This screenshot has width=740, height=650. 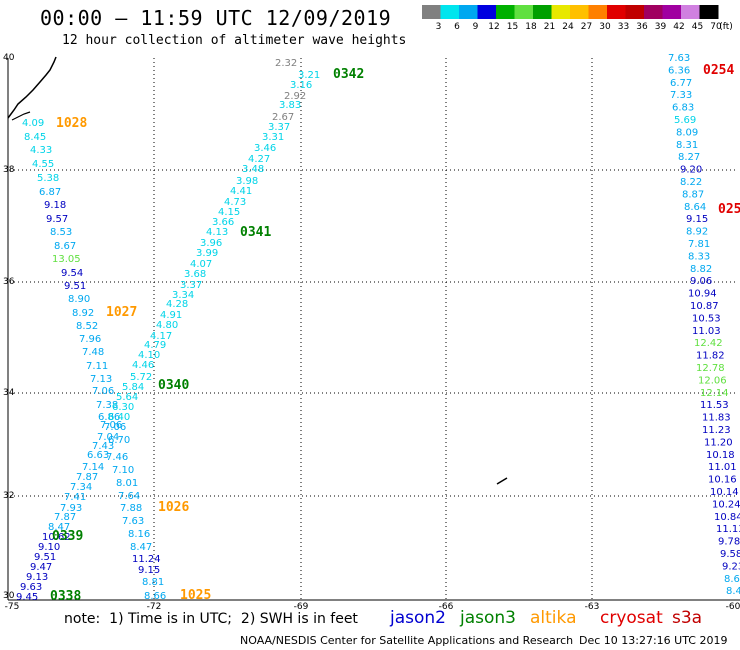 What do you see at coordinates (50, 192) in the screenshot?
I see `swh-value: 6.87` at bounding box center [50, 192].